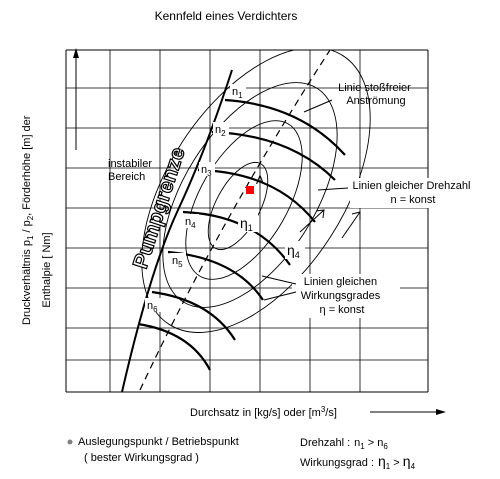 The height and width of the screenshot is (479, 500). Describe the element at coordinates (195, 199) in the screenshot. I see `speed-labels: n1 n2 n3 n4 n5 n6` at that location.